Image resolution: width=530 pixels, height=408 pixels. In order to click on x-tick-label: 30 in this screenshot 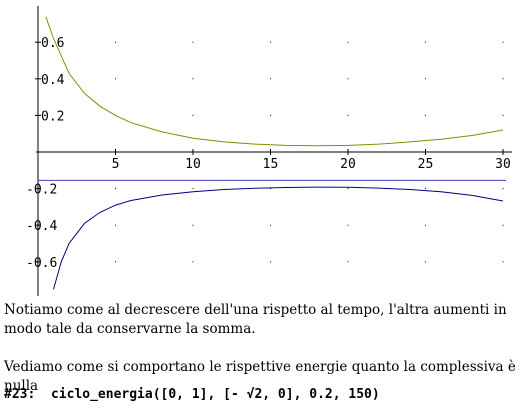, I will do `click(503, 164)`.